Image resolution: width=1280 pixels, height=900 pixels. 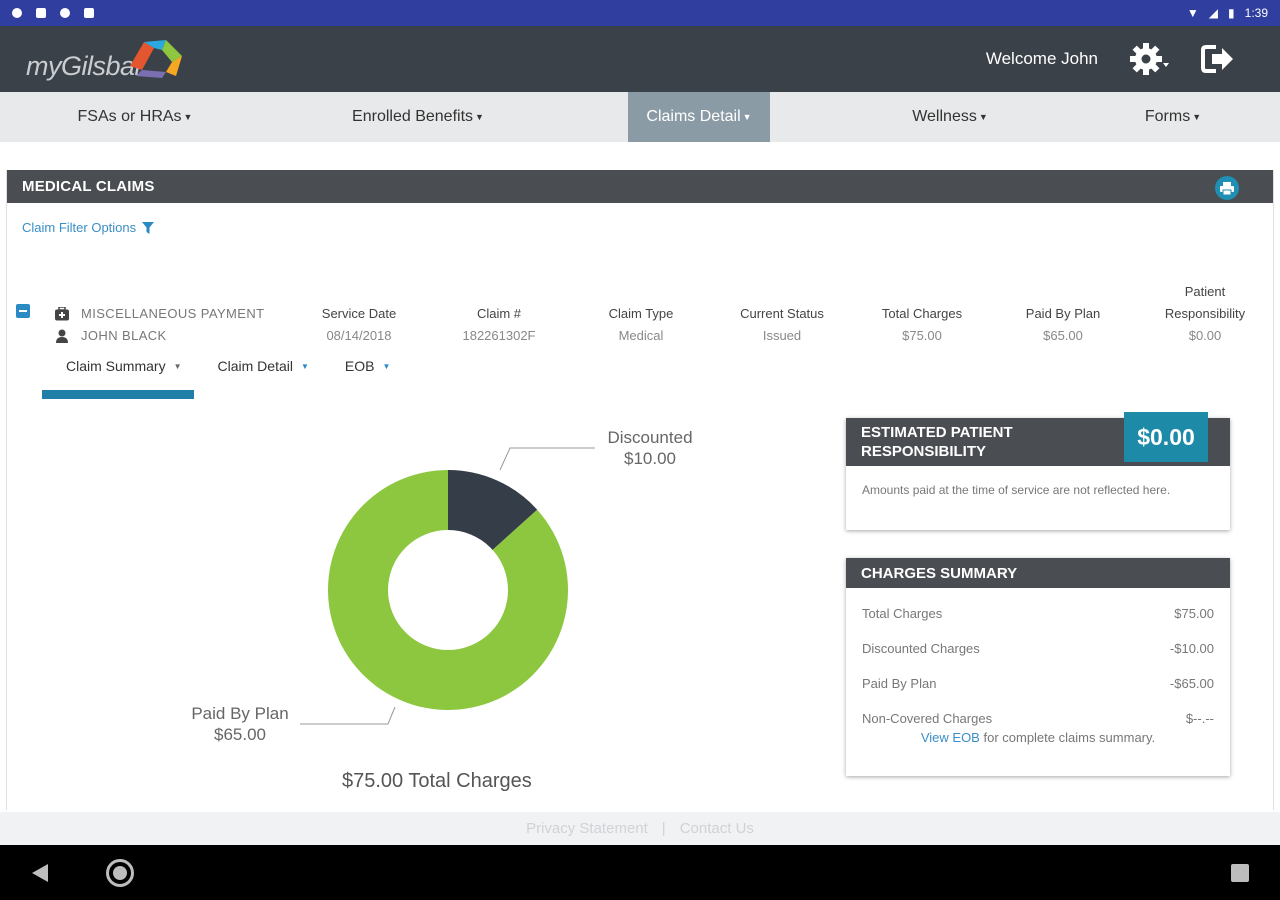 I want to click on summary-row: Non-Covered Charges $--.--, so click(x=1038, y=718).